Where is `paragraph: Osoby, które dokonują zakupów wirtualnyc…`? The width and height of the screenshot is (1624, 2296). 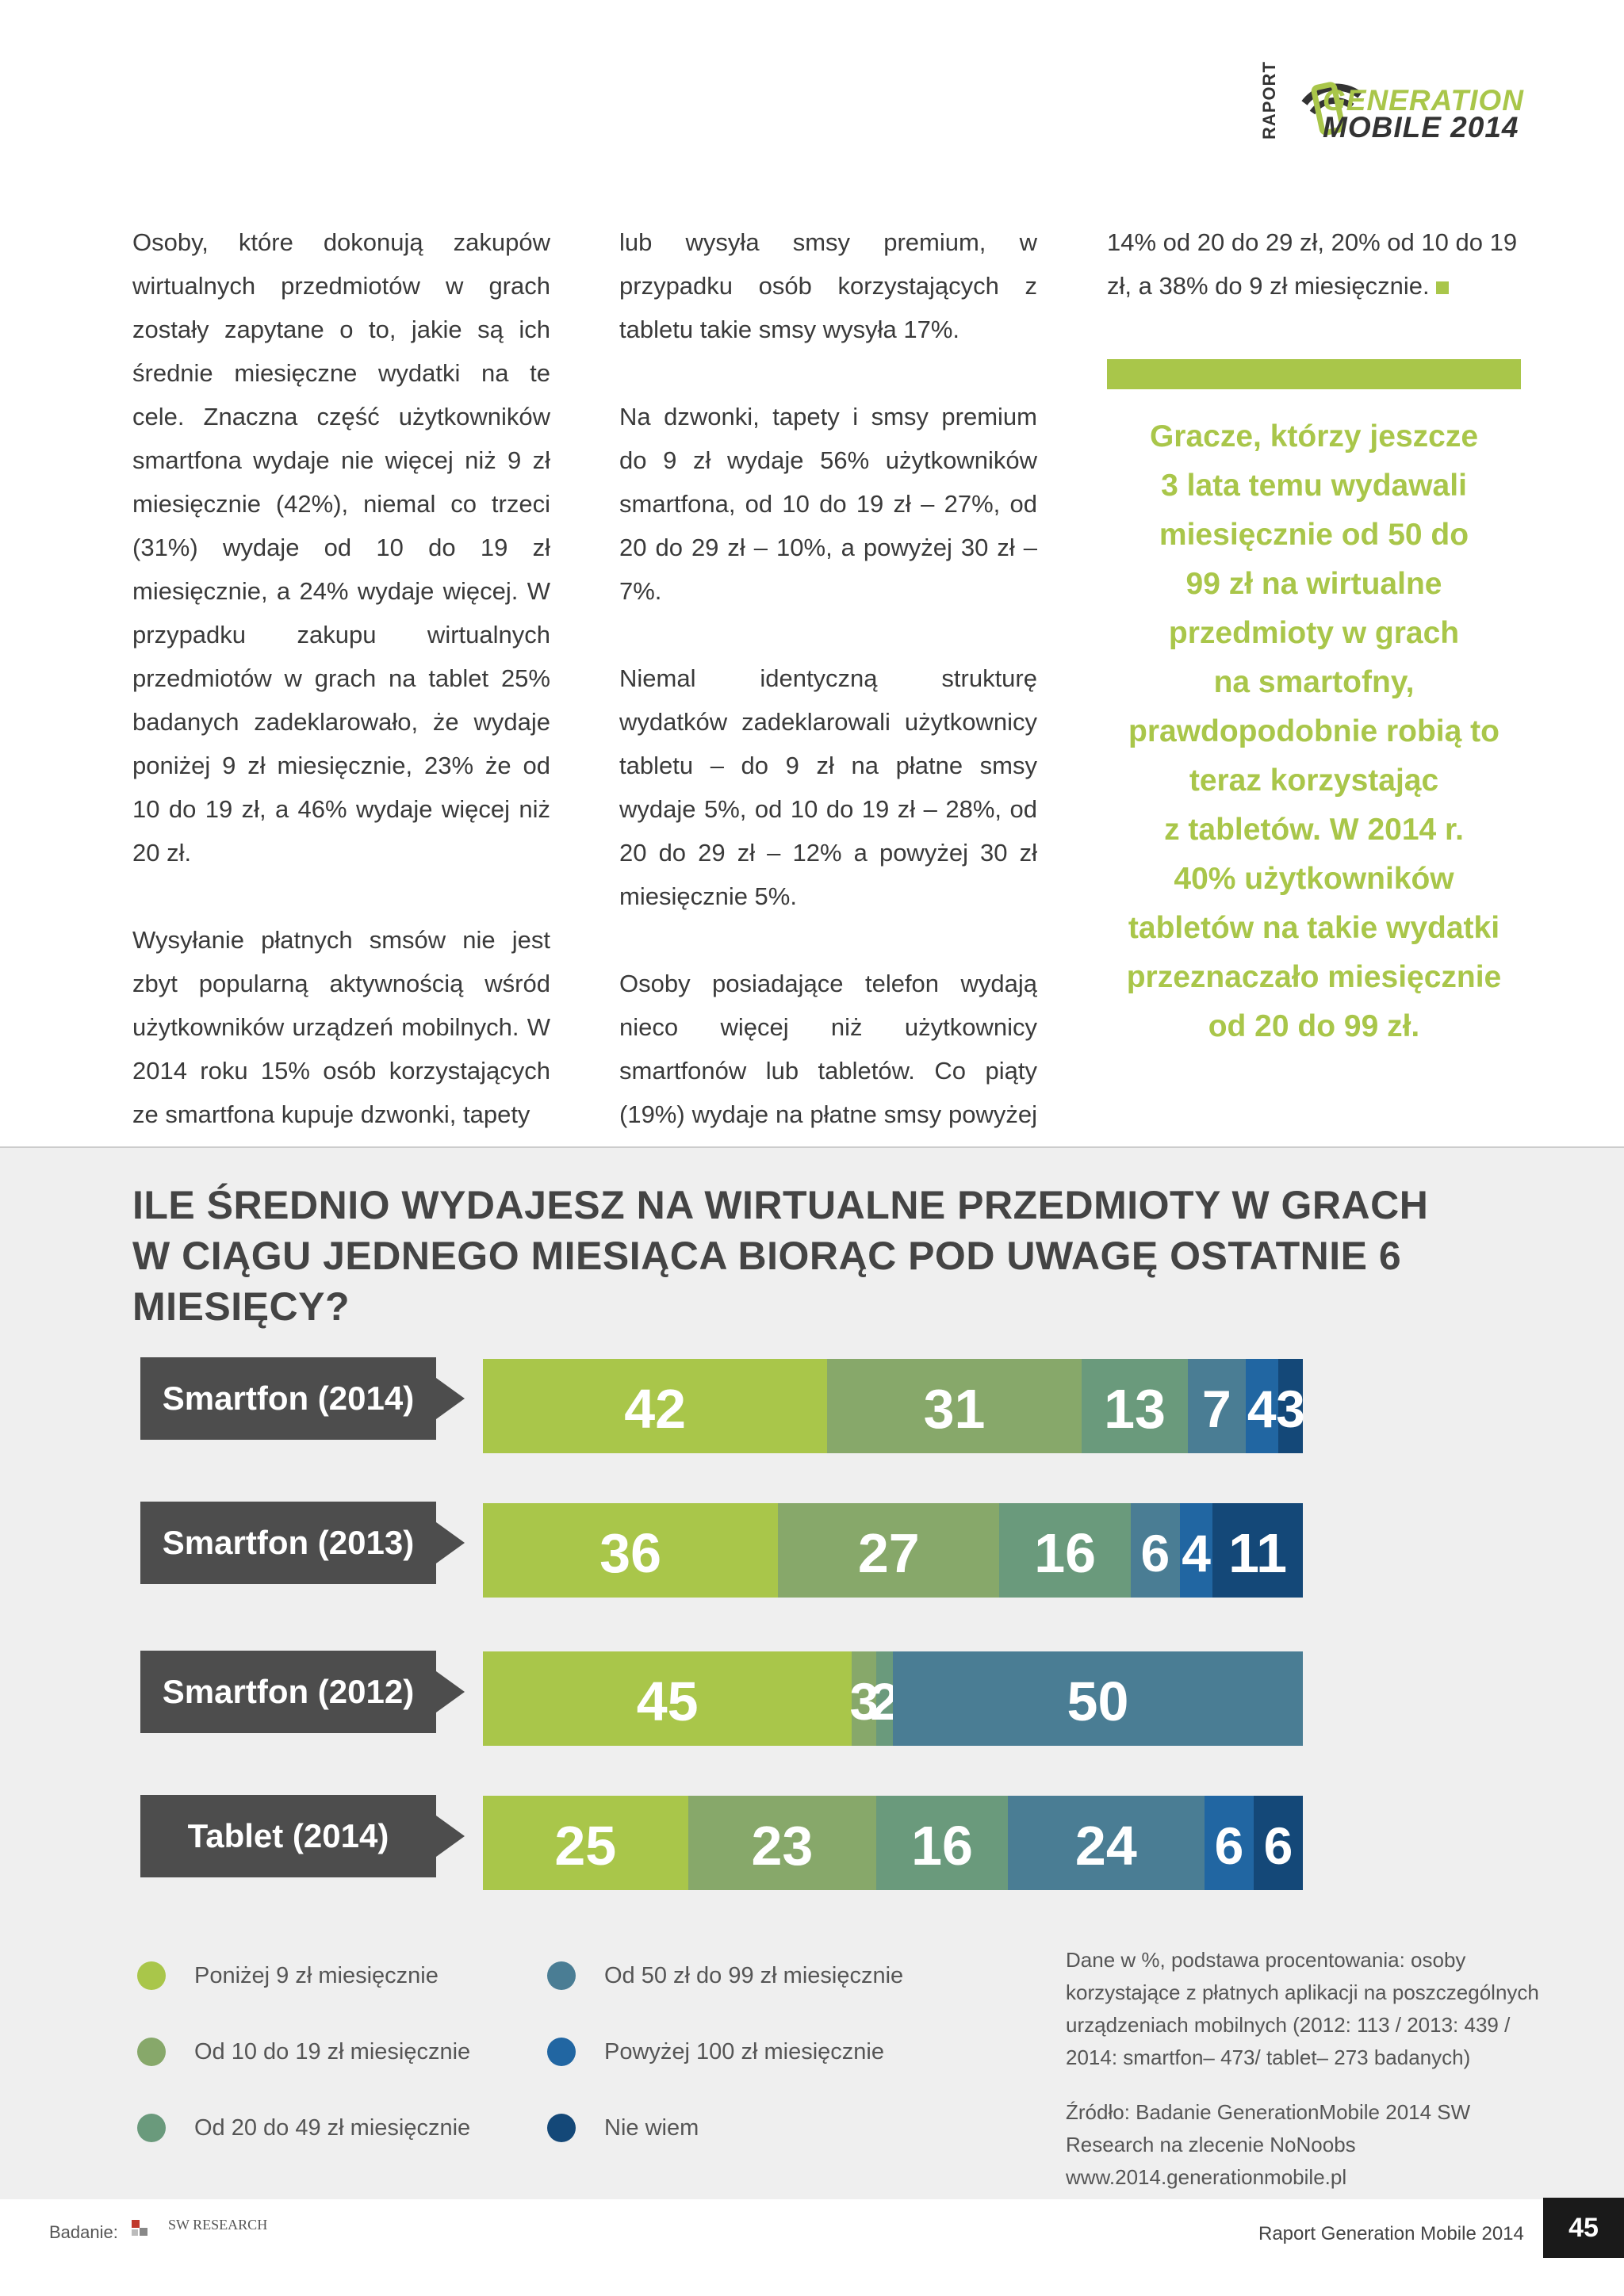
paragraph: Osoby, które dokonują zakupów wirtualnyc… is located at coordinates (341, 547).